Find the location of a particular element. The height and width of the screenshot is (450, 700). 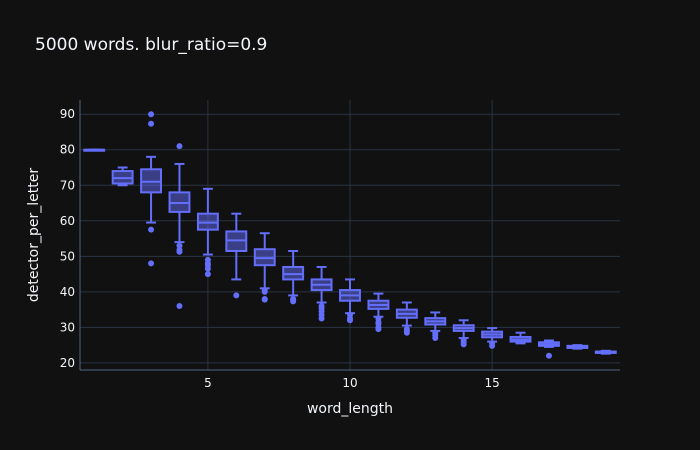

y-tick-label: 60 is located at coordinates (67, 221).